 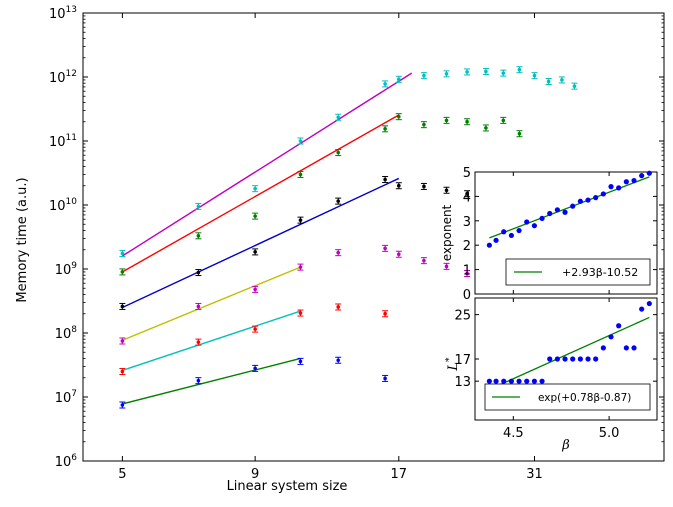 I want to click on inset-bottom-legend: exp(+0.78β-0.87), so click(x=567, y=397).